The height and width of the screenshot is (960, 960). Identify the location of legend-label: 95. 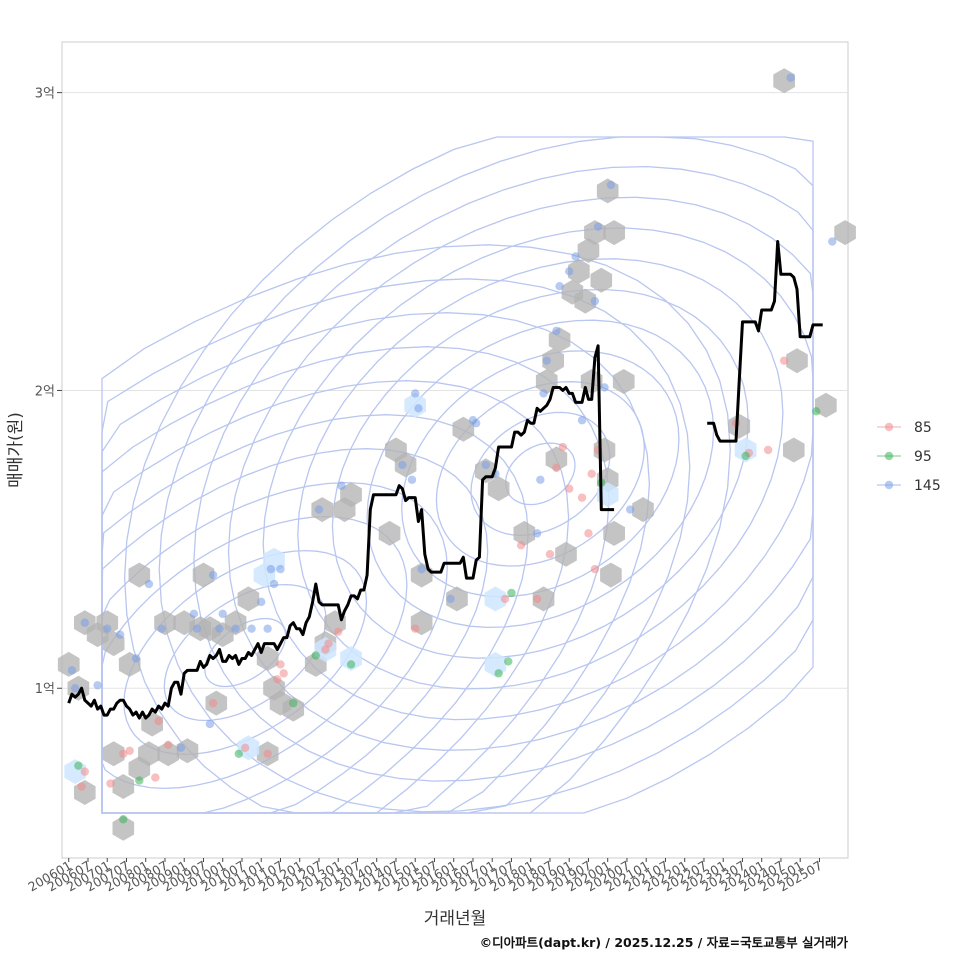
(923, 457).